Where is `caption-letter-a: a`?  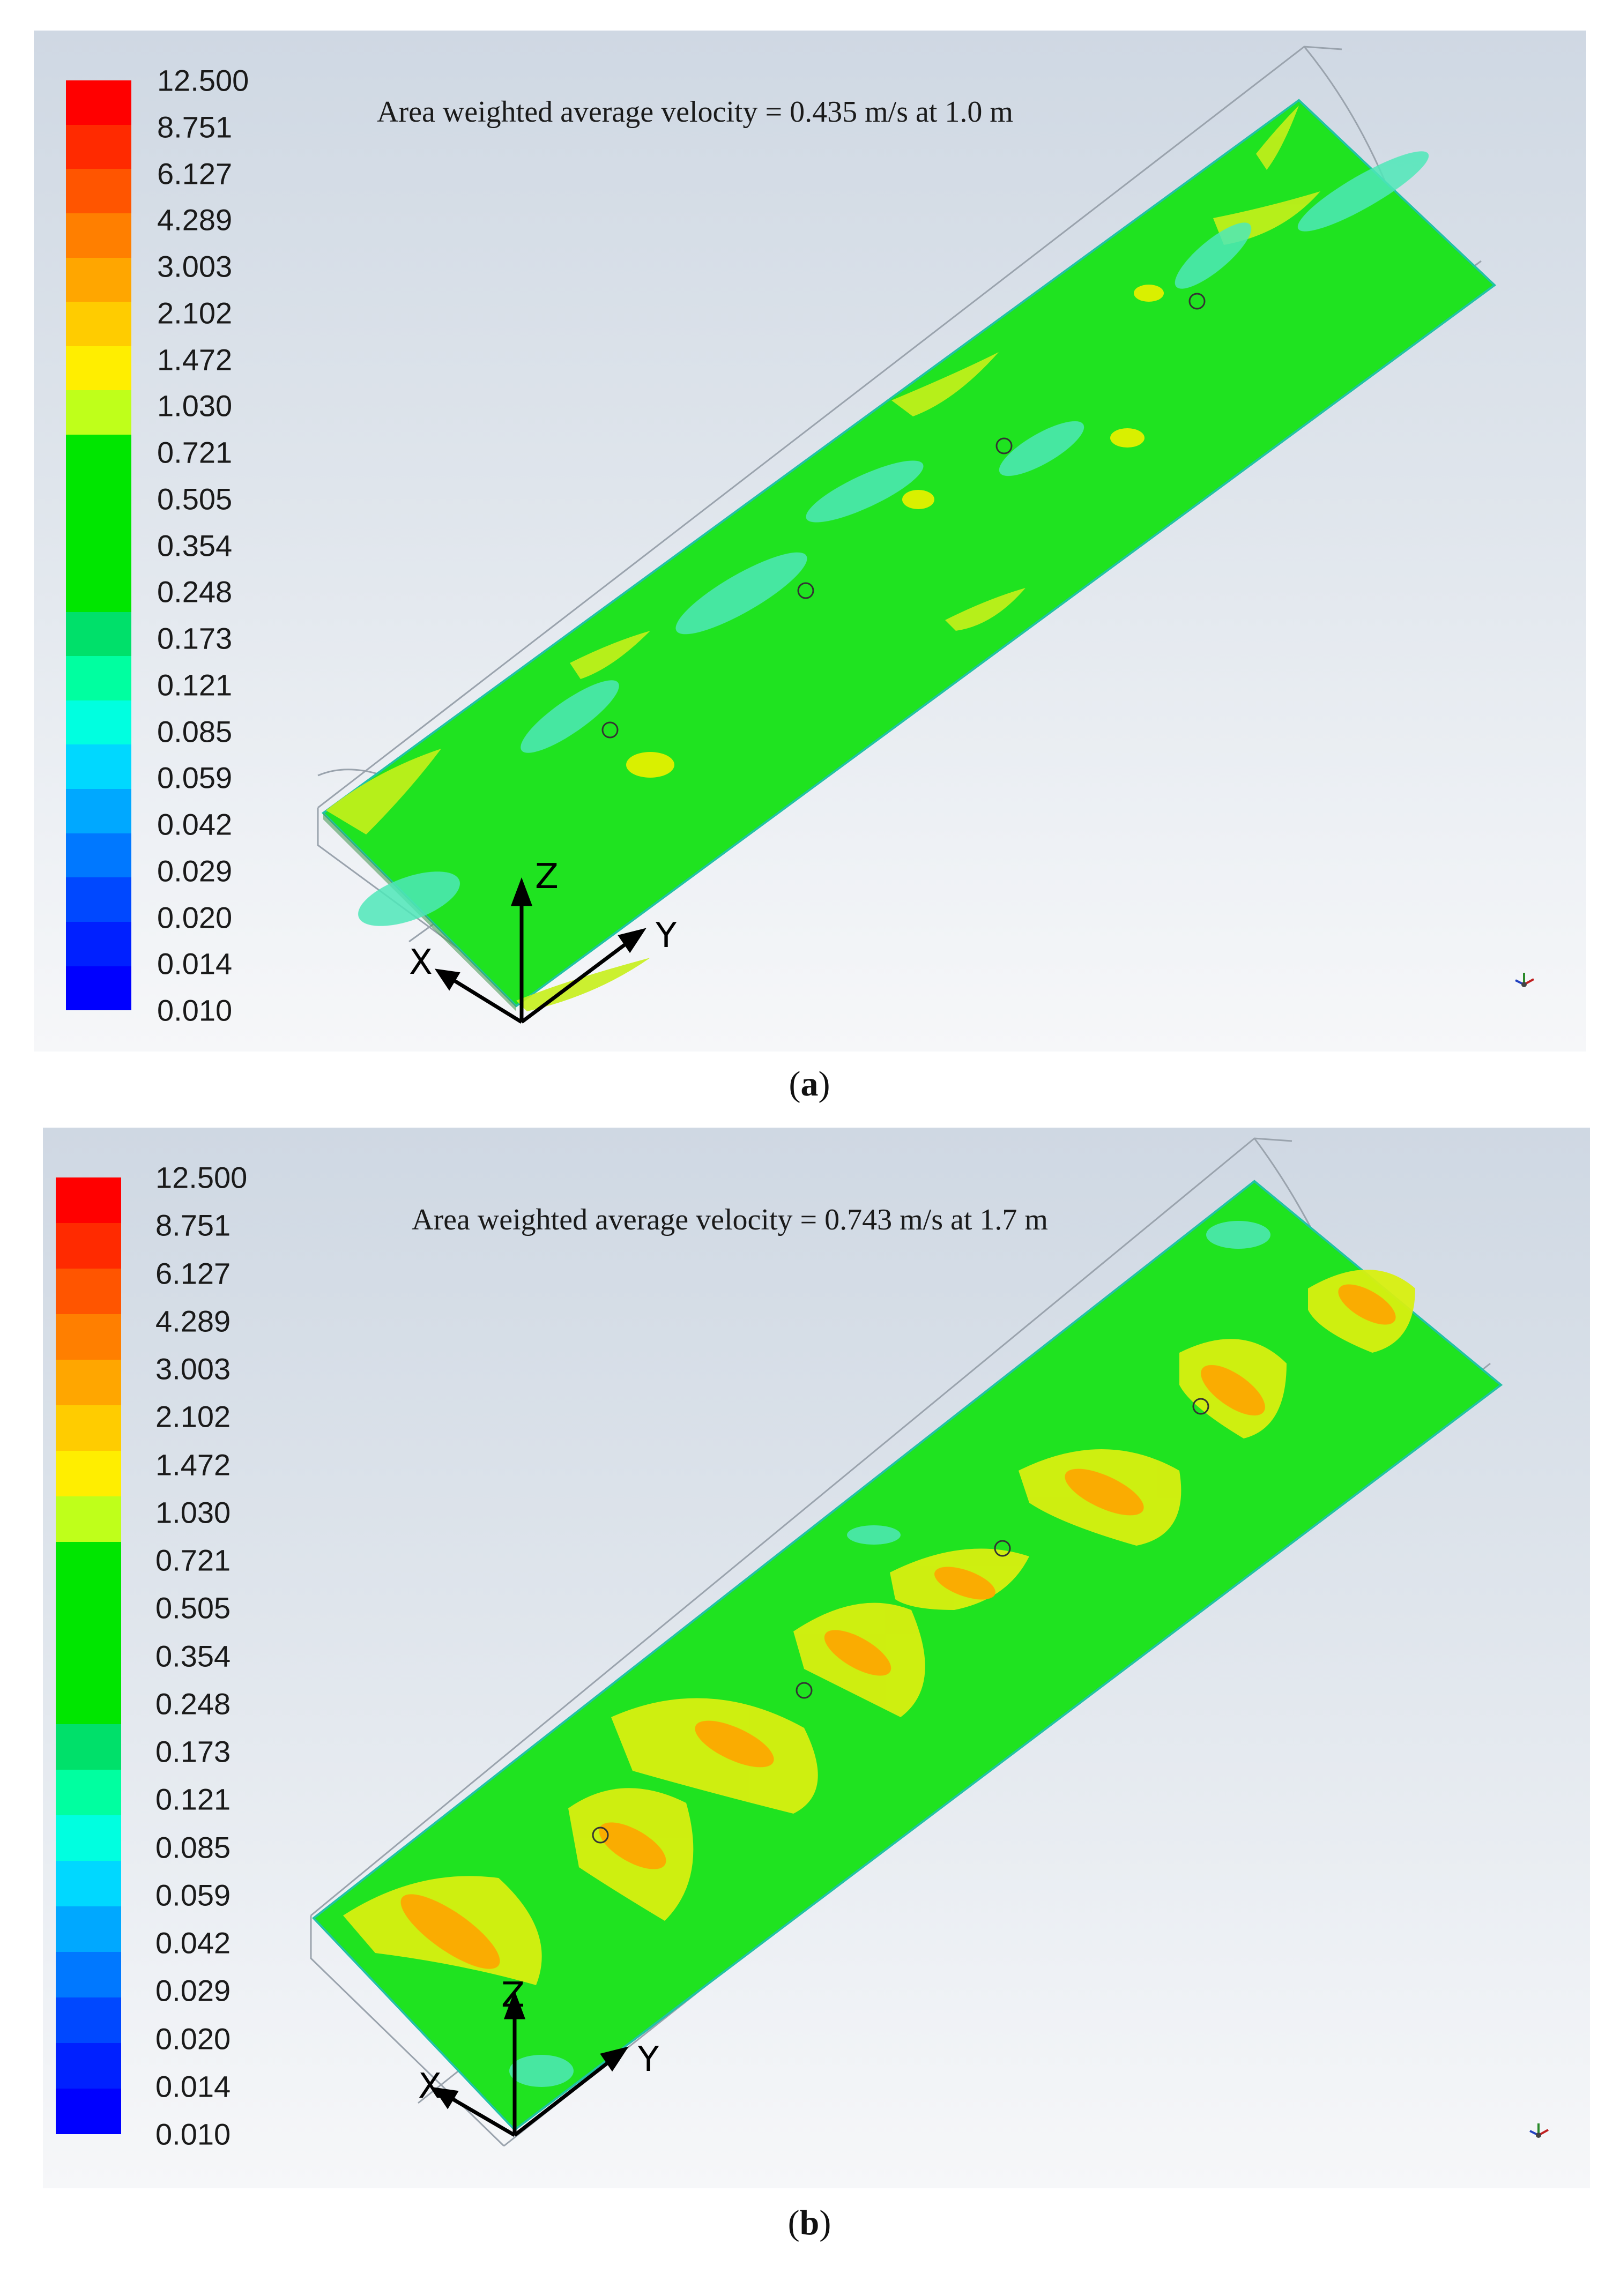 caption-letter-a: a is located at coordinates (809, 1084).